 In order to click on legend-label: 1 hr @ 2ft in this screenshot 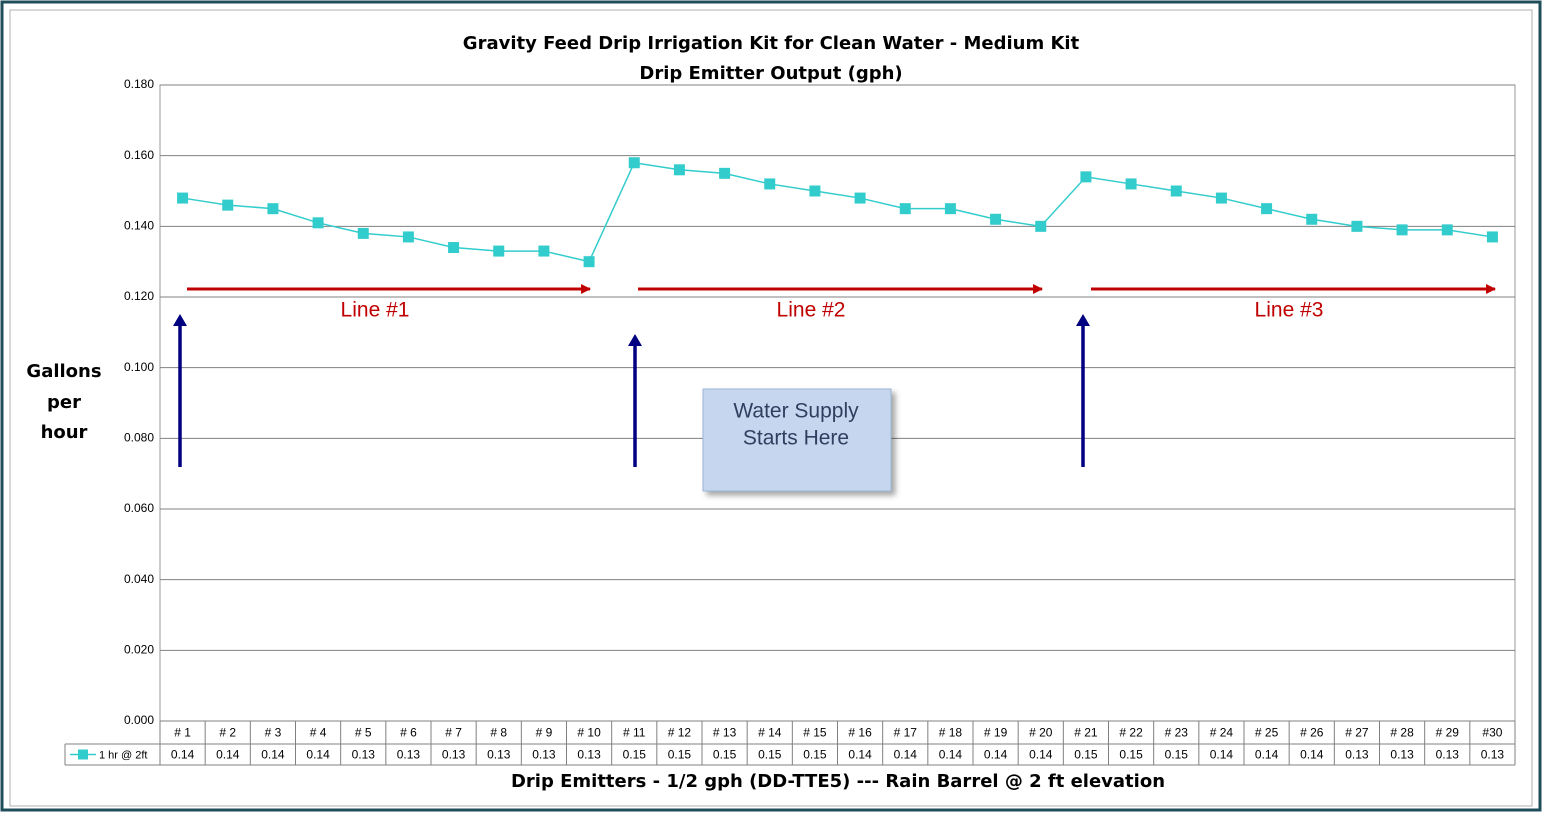, I will do `click(123, 755)`.